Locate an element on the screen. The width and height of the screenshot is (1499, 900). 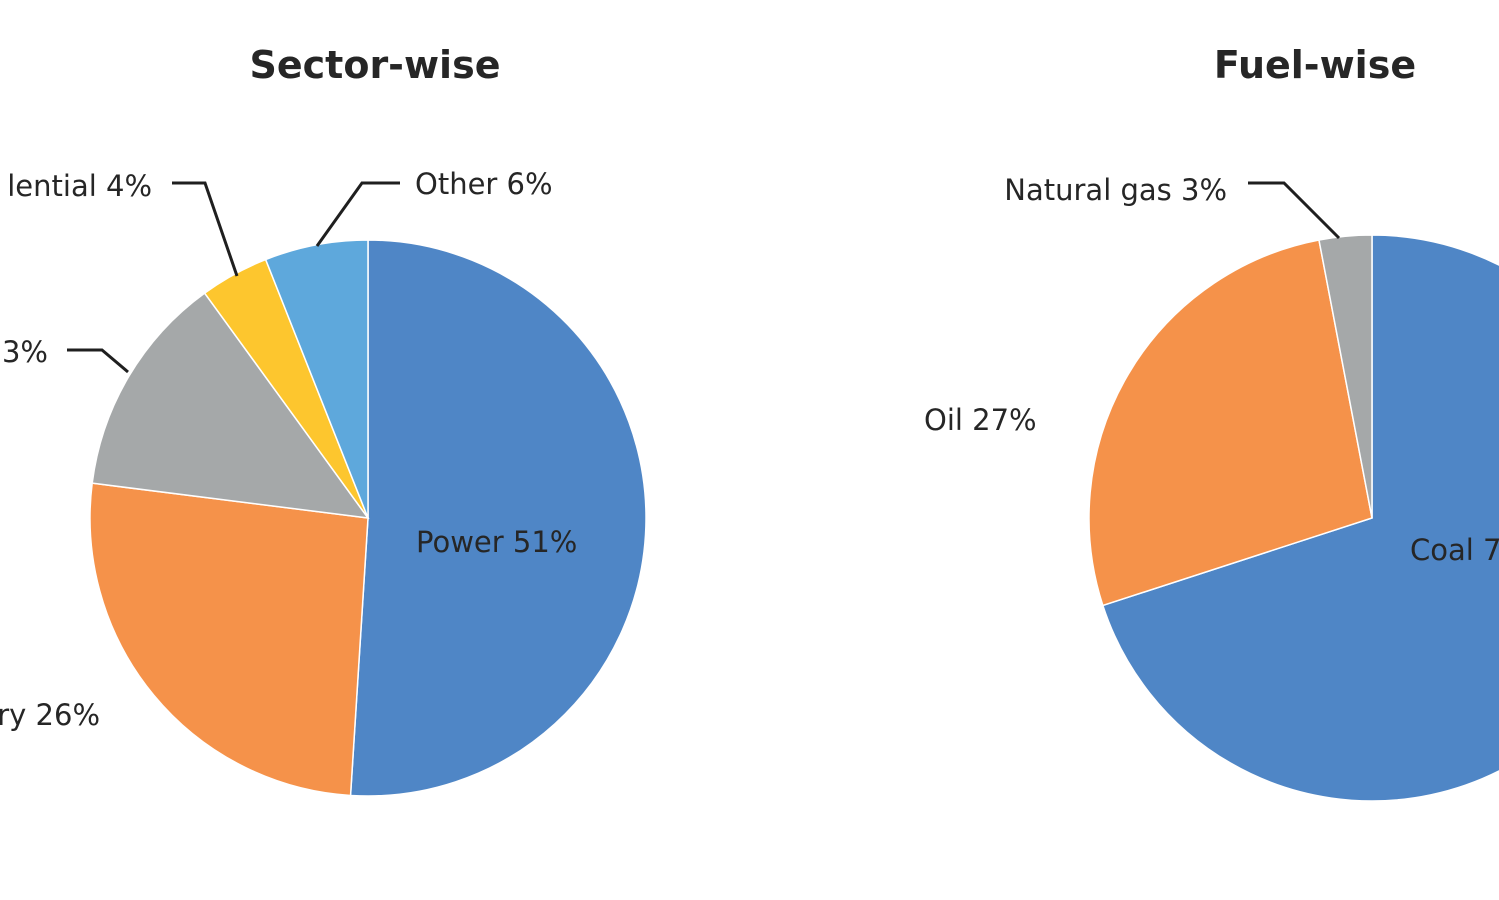
third-slice-leader-line is located at coordinates (98, 361).